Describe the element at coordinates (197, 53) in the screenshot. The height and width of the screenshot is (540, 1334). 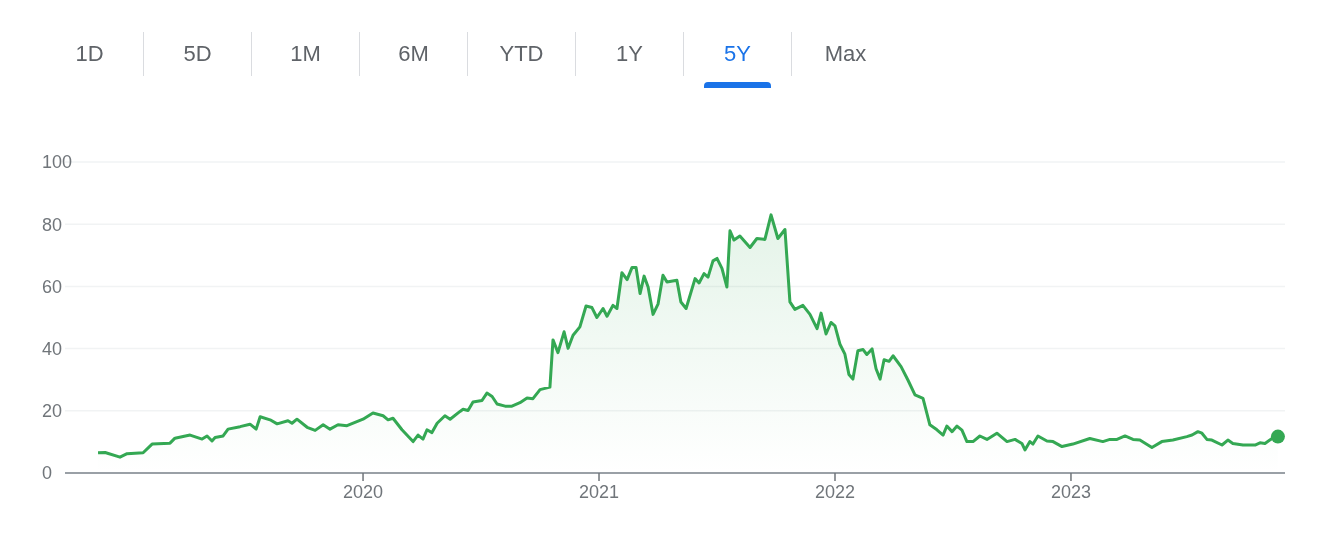
I see `text: 5D` at that location.